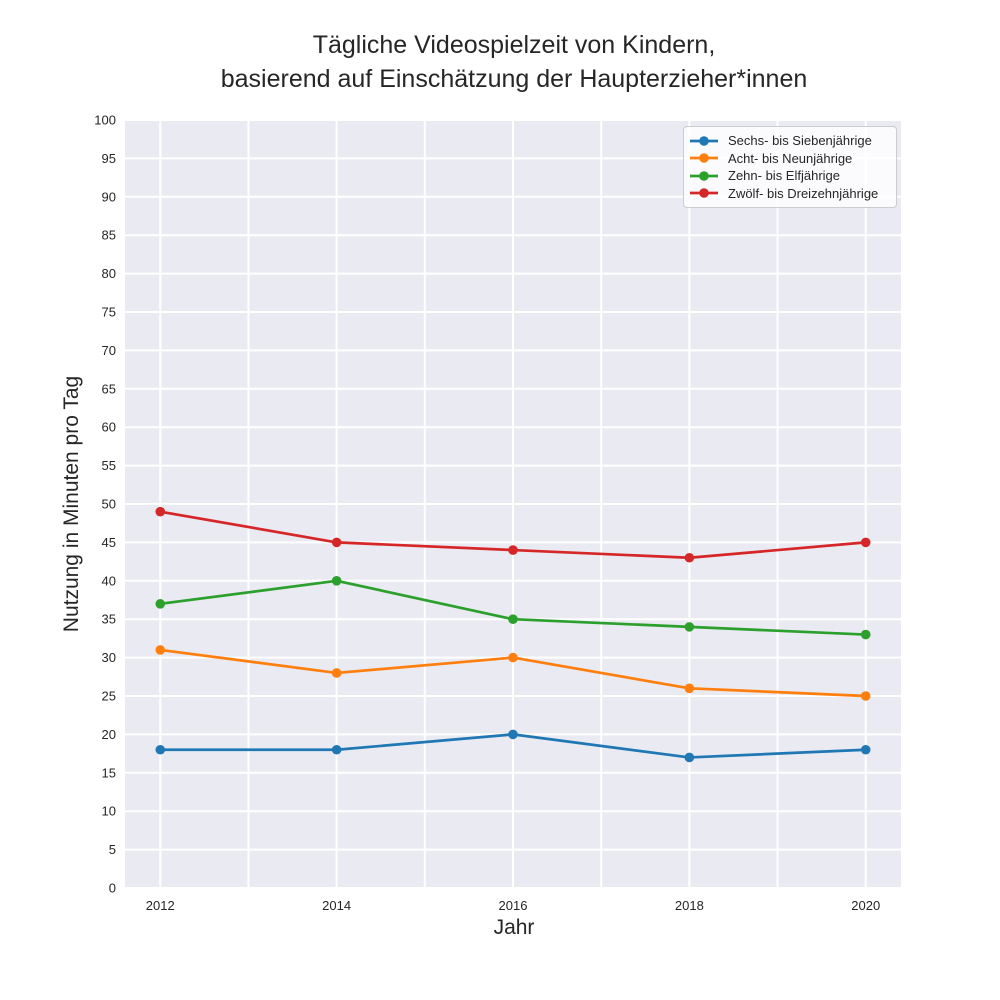 This screenshot has height=1000, width=1000. I want to click on y-tick-label: 75, so click(109, 312).